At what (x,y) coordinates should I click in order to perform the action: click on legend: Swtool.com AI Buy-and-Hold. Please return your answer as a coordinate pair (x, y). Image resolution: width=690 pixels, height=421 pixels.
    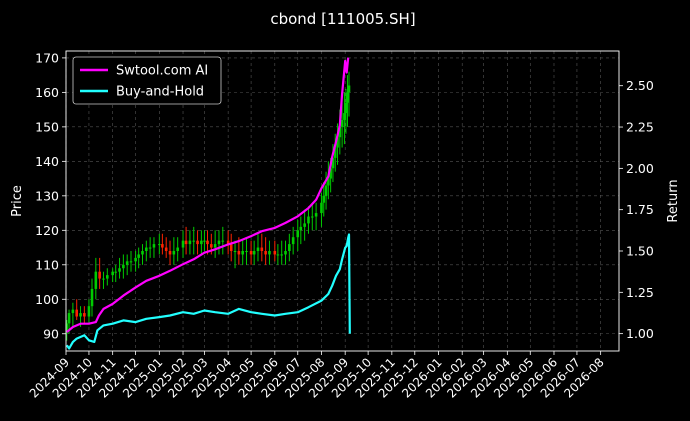
    Looking at the image, I should click on (147, 80).